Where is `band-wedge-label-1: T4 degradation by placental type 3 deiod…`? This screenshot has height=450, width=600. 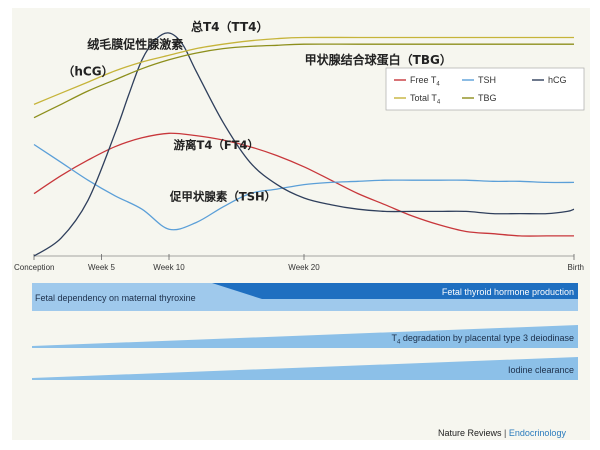
band-wedge-label-1: T4 degradation by placental type 3 deiod… is located at coordinates (483, 339).